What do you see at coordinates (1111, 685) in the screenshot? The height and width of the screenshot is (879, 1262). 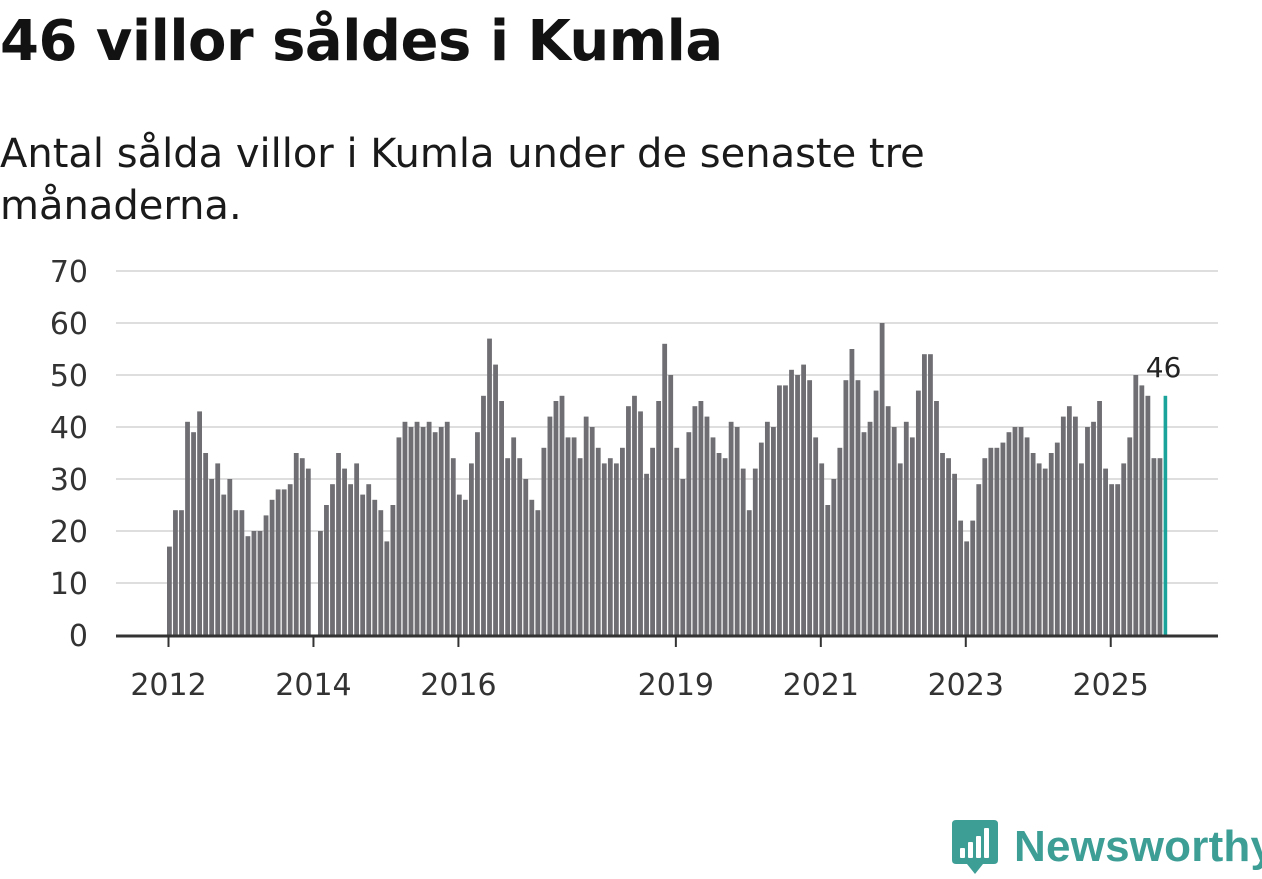 I see `x-tick-label: 2025` at bounding box center [1111, 685].